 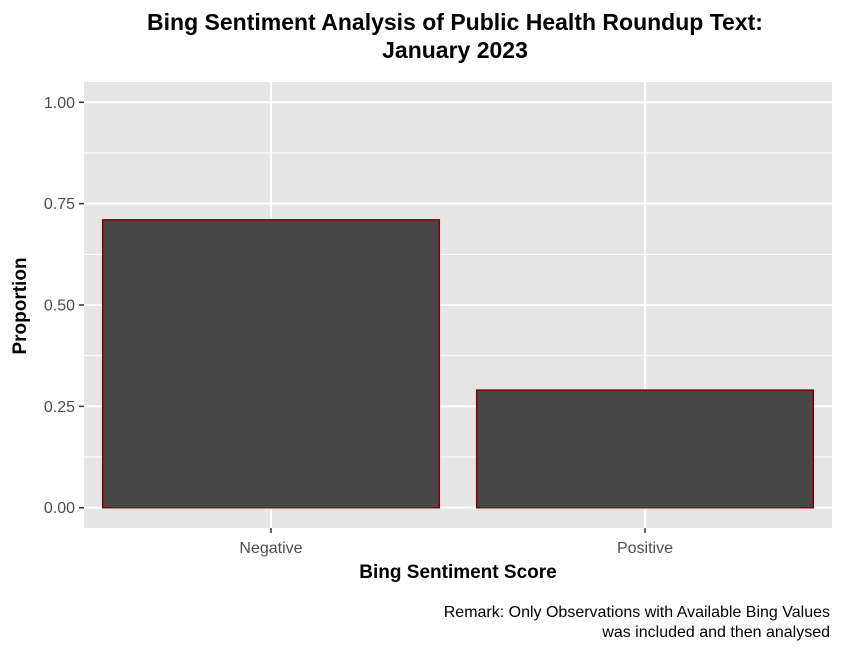 I want to click on y-axis: 0.00 0.25 0.50 0.75 1.00, so click(x=64, y=306).